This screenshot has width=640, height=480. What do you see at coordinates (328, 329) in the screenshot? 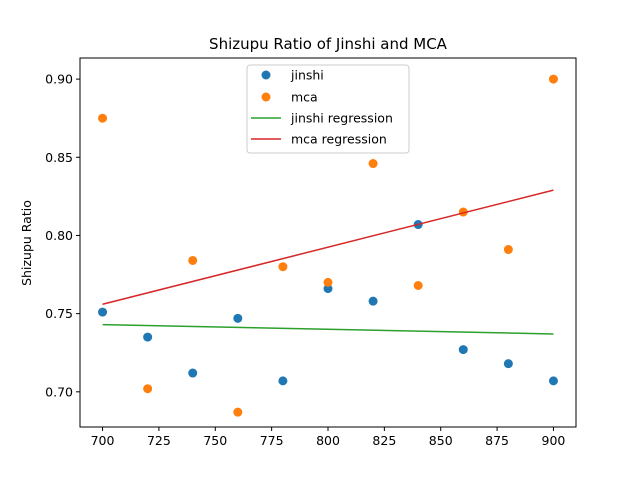
I see `jinshi-regression-line` at bounding box center [328, 329].